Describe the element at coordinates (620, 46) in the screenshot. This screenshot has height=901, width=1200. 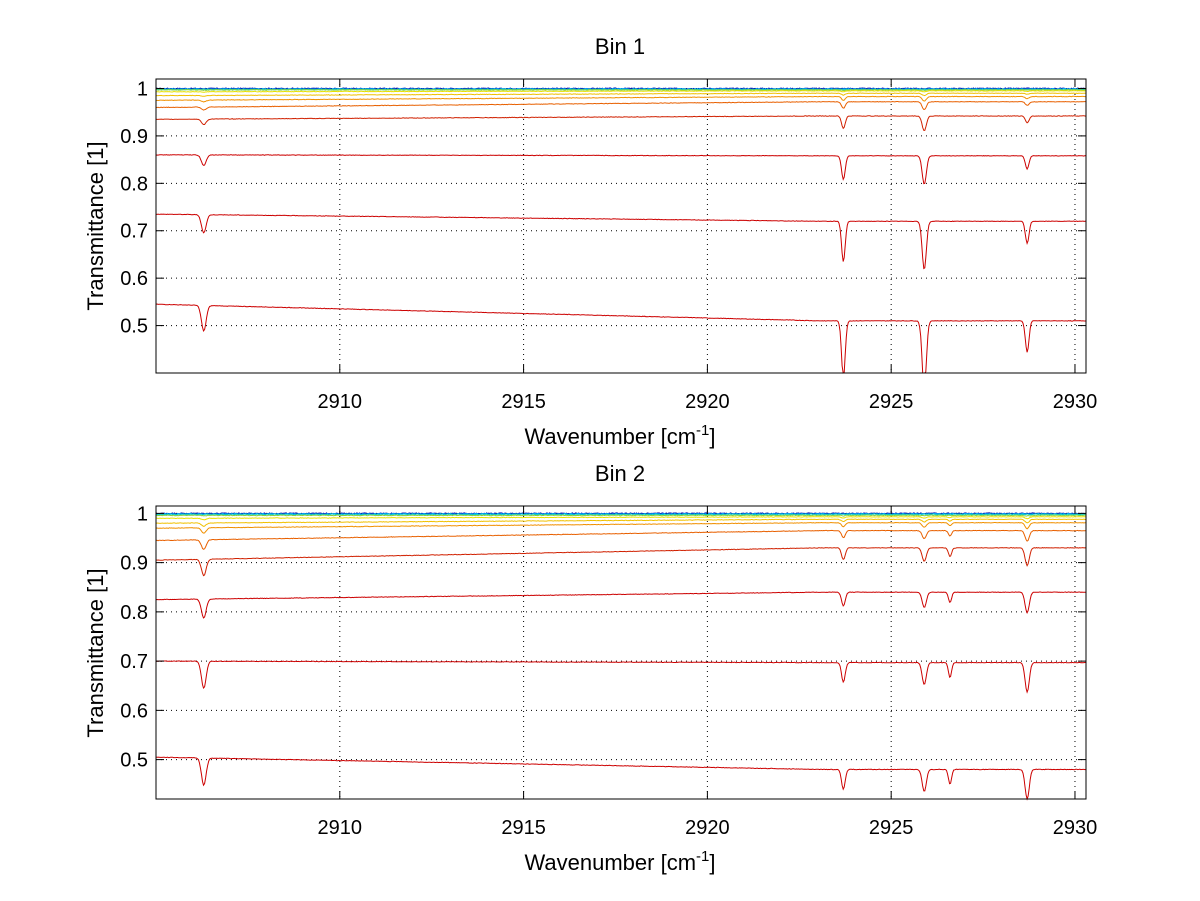
I see `chart-title: Bin 1` at that location.